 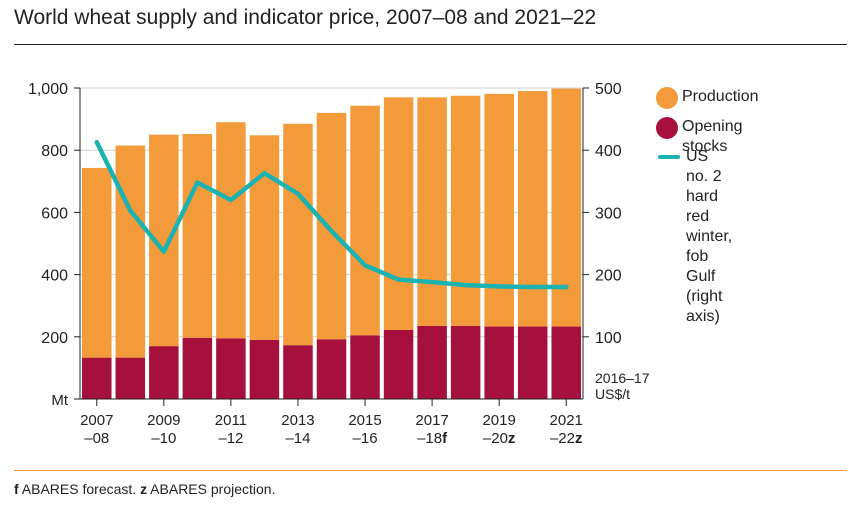 I want to click on footnote-f-marker: f, so click(x=16, y=489).